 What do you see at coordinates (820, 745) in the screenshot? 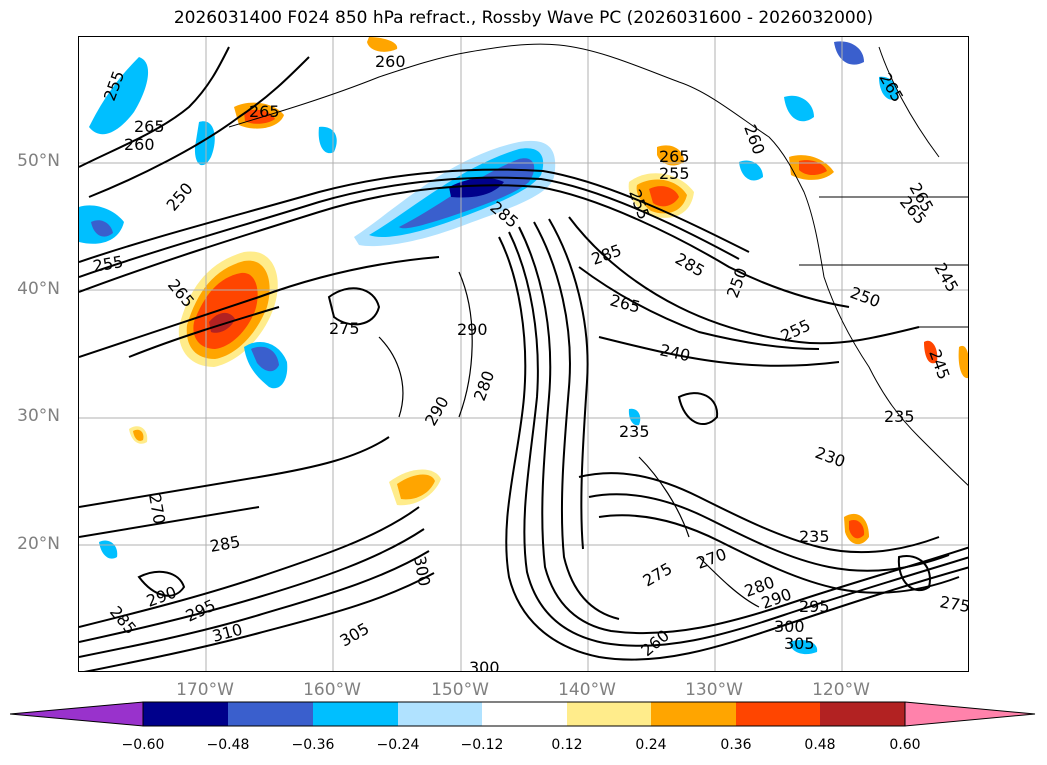
I see `colorbar-tick-label: 0.48` at bounding box center [820, 745].